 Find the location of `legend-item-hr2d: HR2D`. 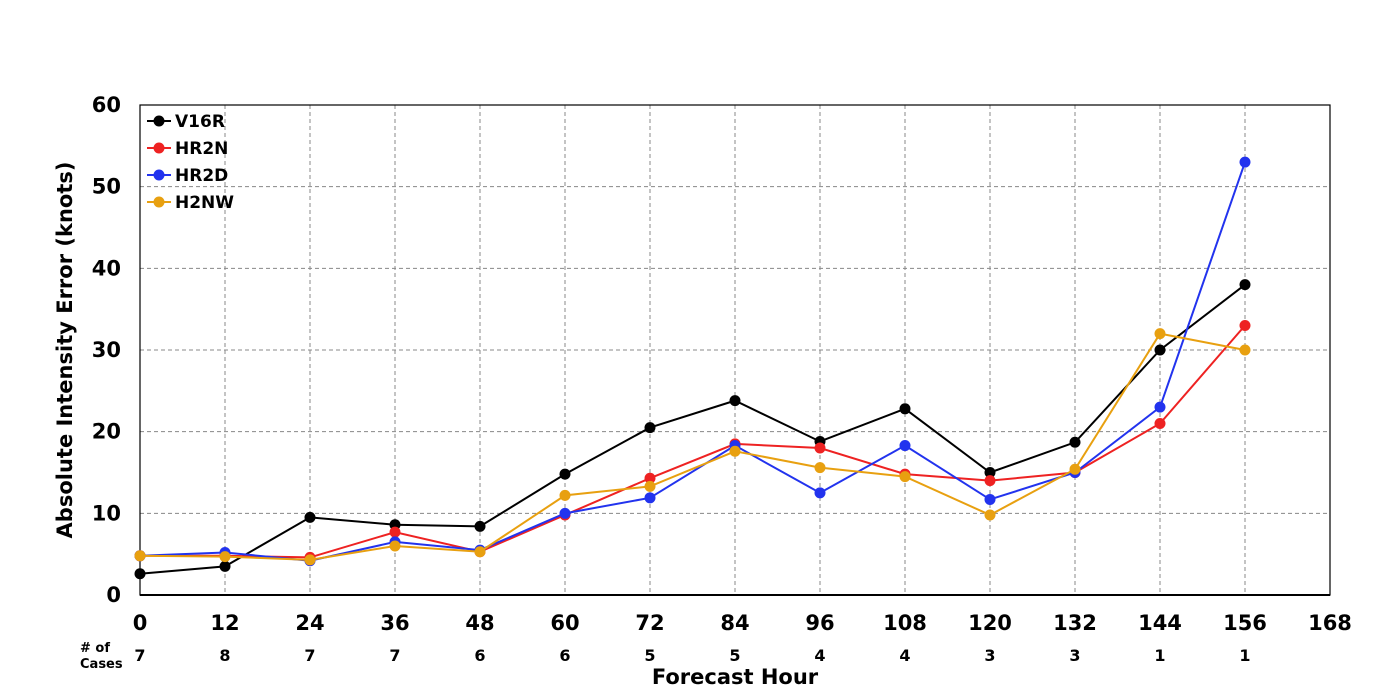

legend-item-hr2d: HR2D is located at coordinates (187, 176).